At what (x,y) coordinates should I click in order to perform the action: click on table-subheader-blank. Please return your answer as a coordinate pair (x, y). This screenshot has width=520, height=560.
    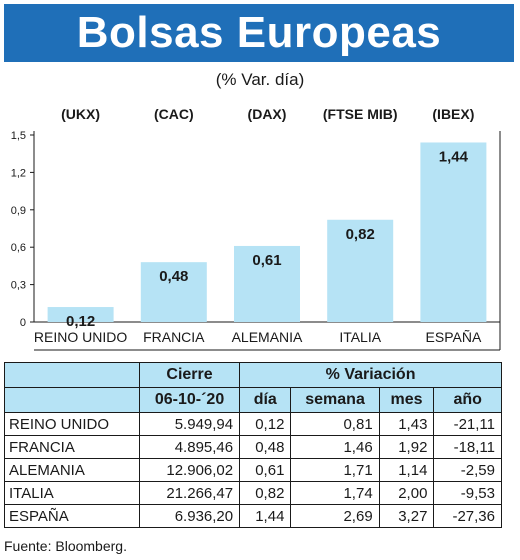
    Looking at the image, I should click on (72, 400).